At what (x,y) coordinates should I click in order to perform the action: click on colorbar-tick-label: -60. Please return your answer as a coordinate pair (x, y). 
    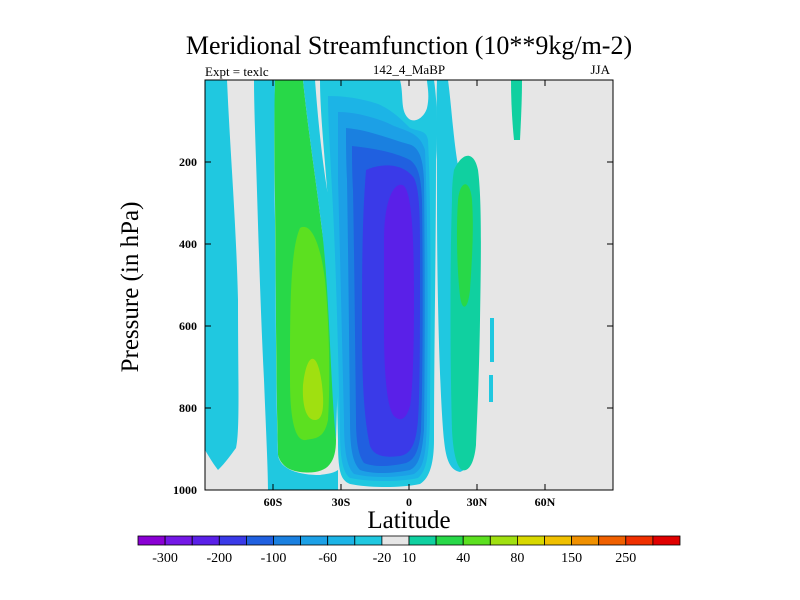
    Looking at the image, I should click on (327, 558).